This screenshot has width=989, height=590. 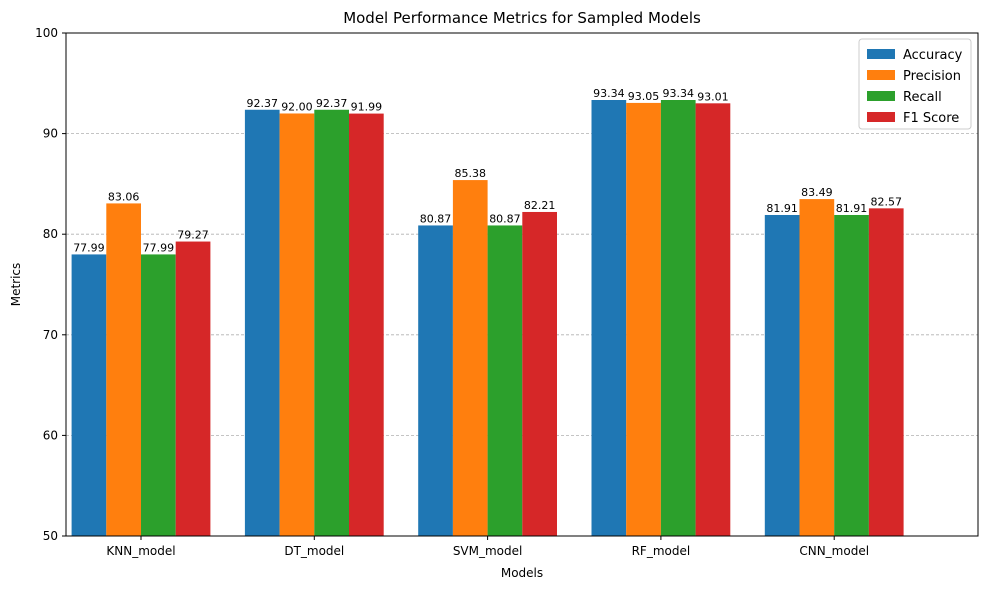 I want to click on data-label: 83.49, so click(x=817, y=192).